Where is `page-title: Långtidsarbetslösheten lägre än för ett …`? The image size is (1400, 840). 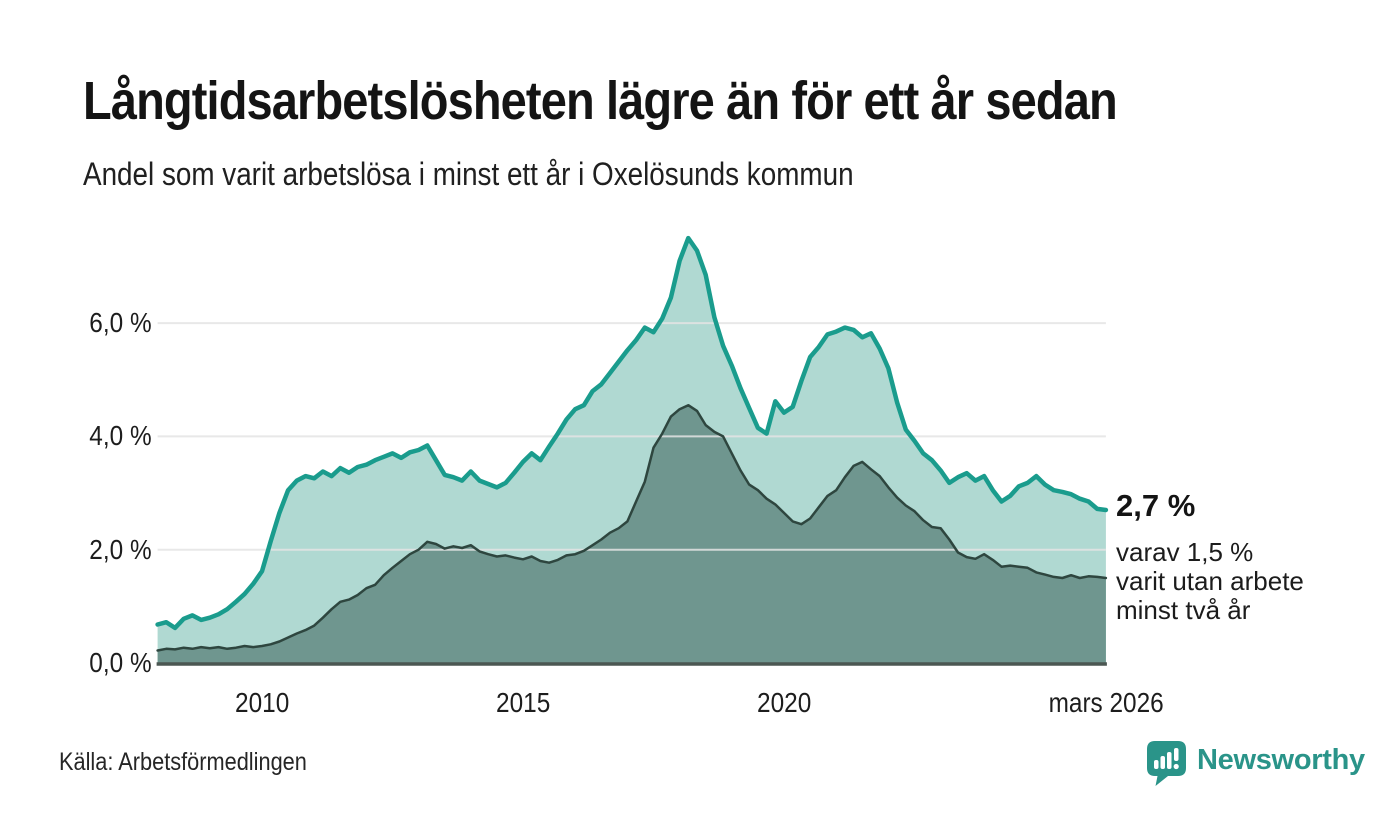
page-title: Långtidsarbetslösheten lägre än för ett … is located at coordinates (677, 101).